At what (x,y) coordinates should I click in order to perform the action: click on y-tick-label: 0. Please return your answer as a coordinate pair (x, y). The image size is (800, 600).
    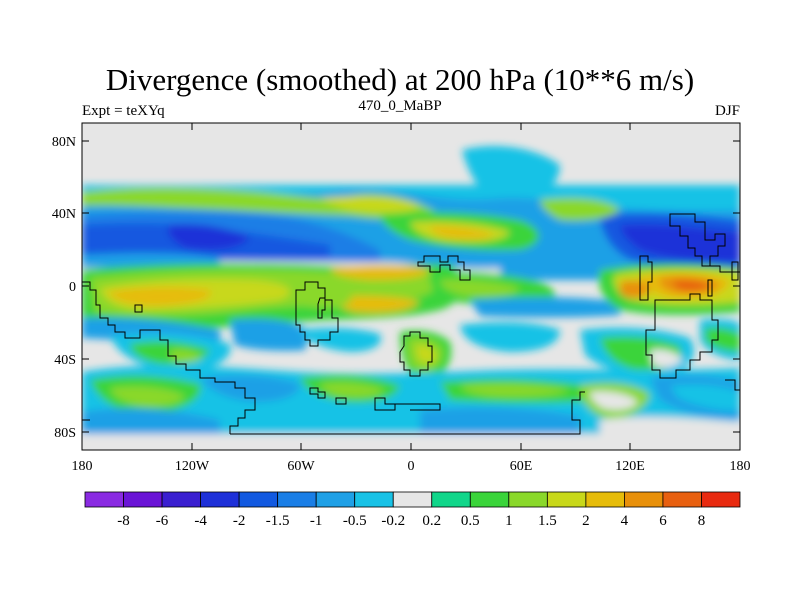
    Looking at the image, I should click on (72, 287).